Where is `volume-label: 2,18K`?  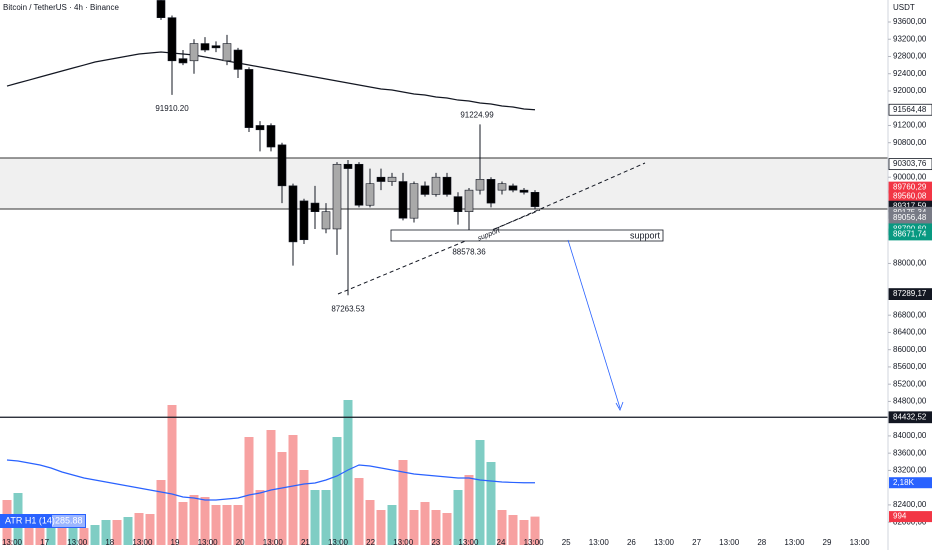
volume-label: 2,18K is located at coordinates (904, 482).